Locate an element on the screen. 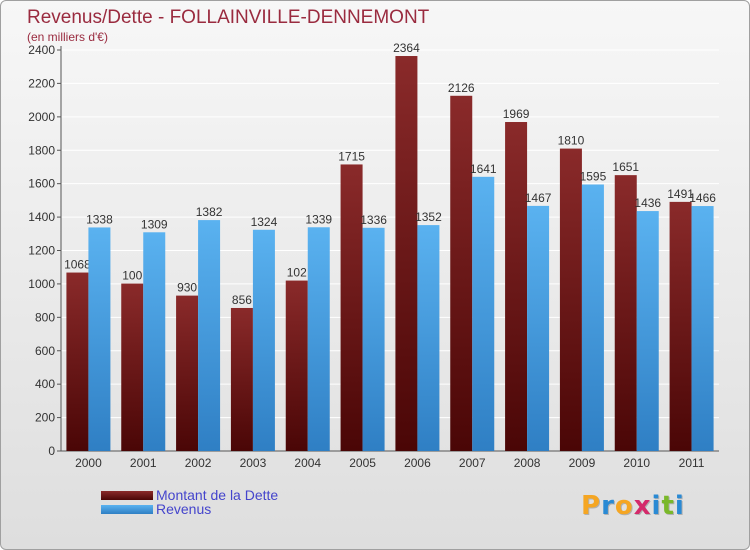  logo-letter: x is located at coordinates (642, 506).